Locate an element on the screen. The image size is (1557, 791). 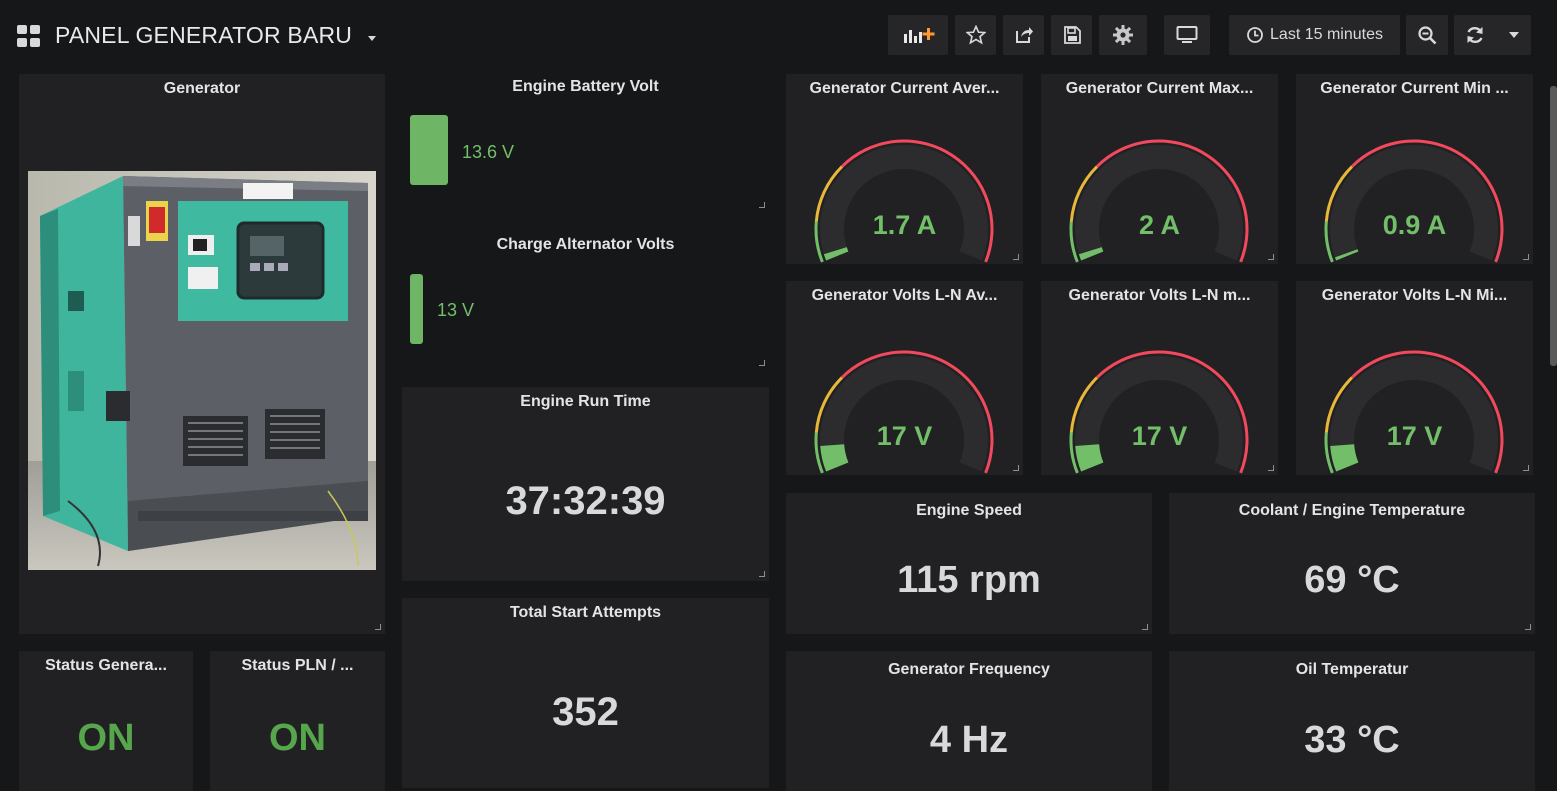
save-button is located at coordinates (1071, 35).